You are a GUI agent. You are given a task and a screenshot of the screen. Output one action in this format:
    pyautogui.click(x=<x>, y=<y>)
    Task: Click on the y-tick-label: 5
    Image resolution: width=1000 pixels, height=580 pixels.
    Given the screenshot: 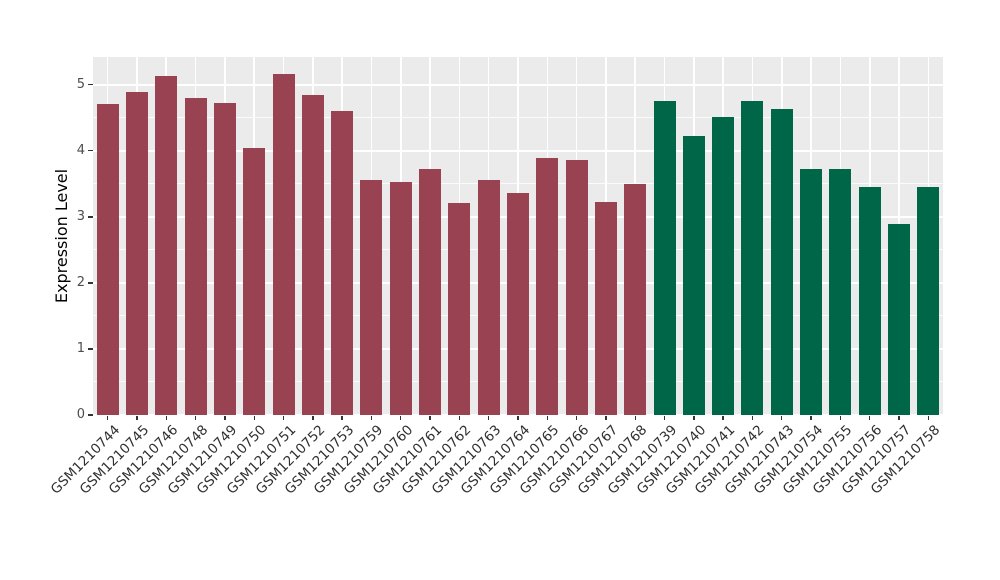 What is the action you would take?
    pyautogui.click(x=80, y=84)
    